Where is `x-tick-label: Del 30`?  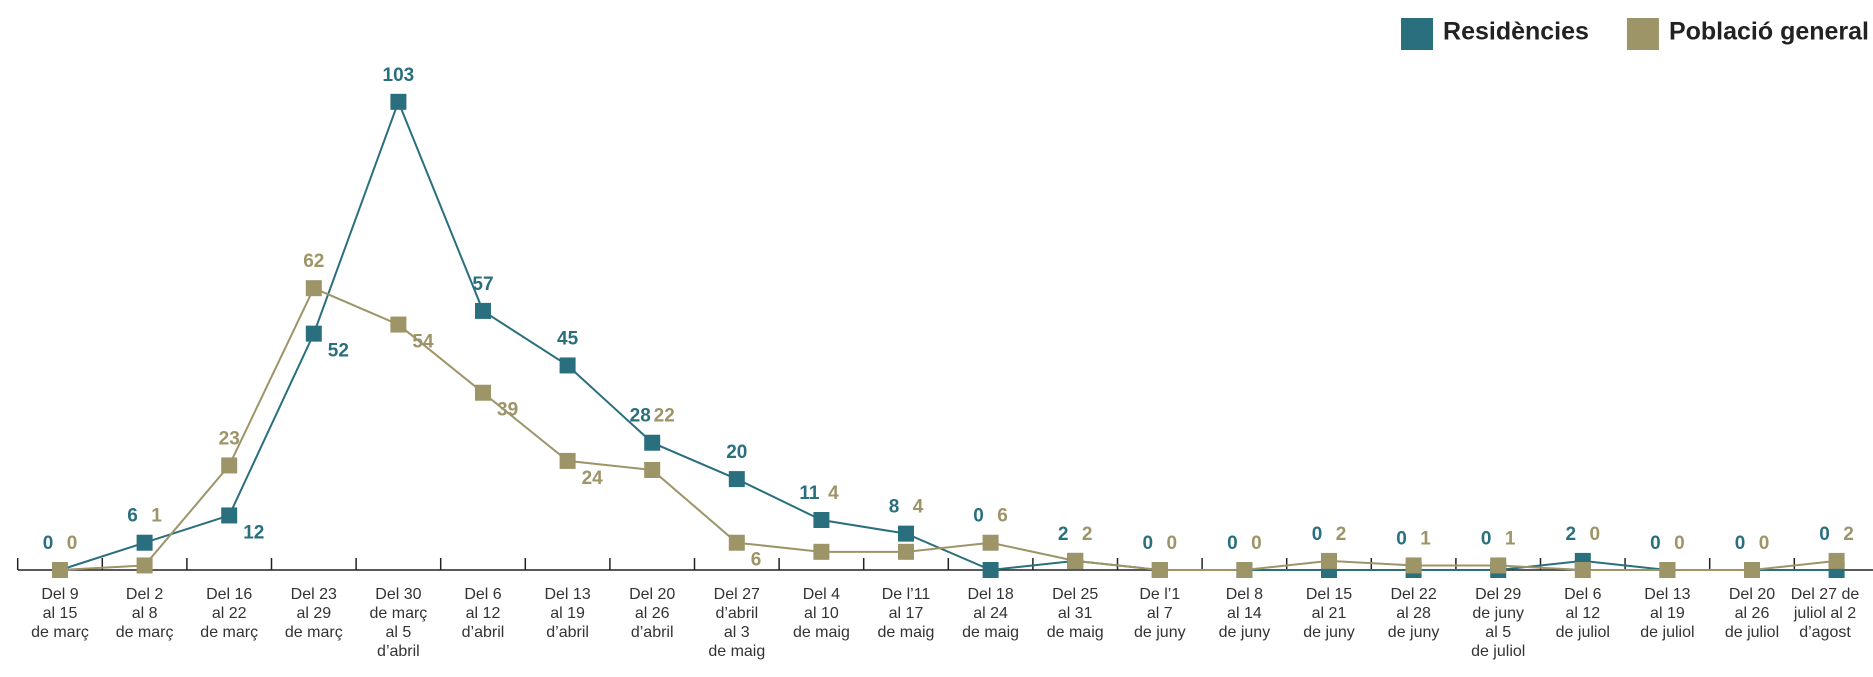
x-tick-label: Del 30 is located at coordinates (398, 594).